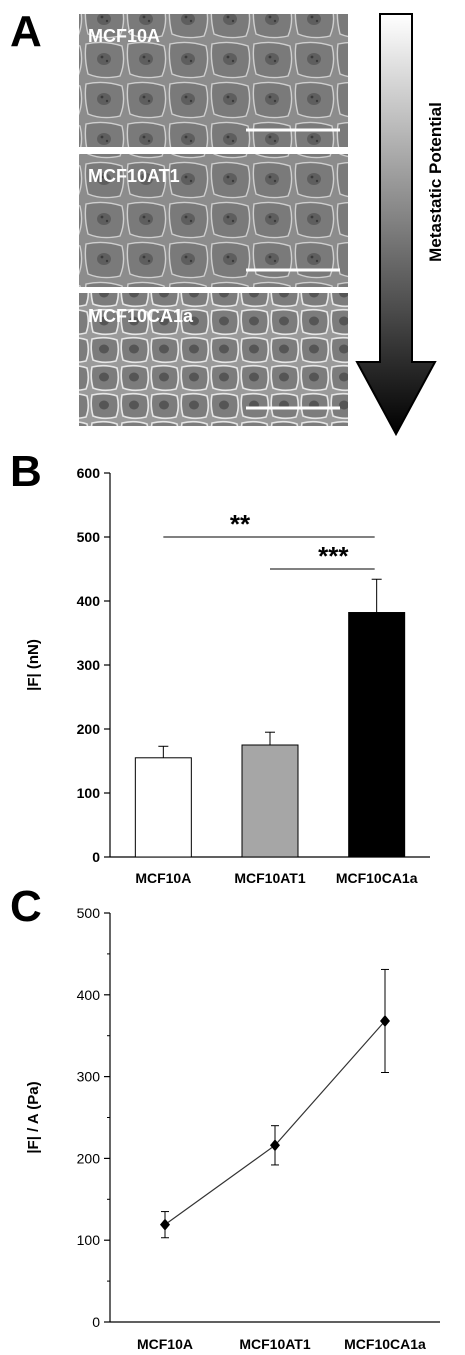 The height and width of the screenshot is (1355, 465). What do you see at coordinates (240, 524) in the screenshot?
I see `significance-label: **` at bounding box center [240, 524].